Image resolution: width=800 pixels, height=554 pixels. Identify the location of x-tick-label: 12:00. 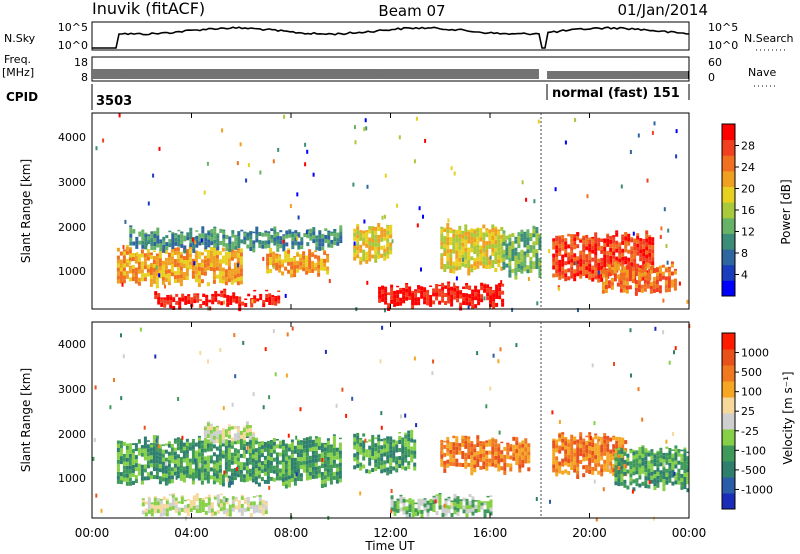
(390, 533).